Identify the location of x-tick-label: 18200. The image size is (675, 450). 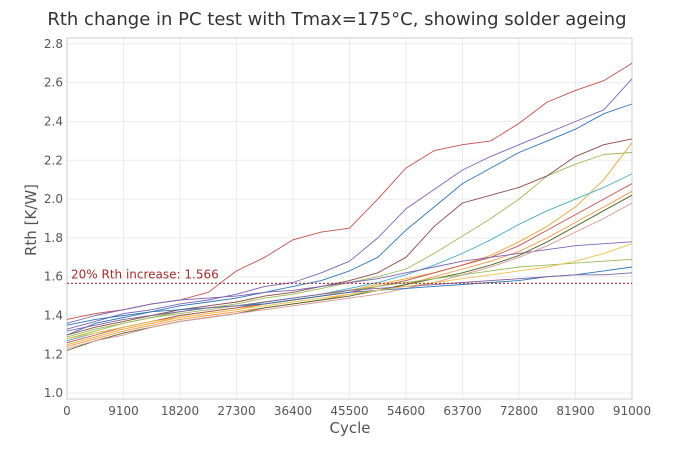
(180, 411).